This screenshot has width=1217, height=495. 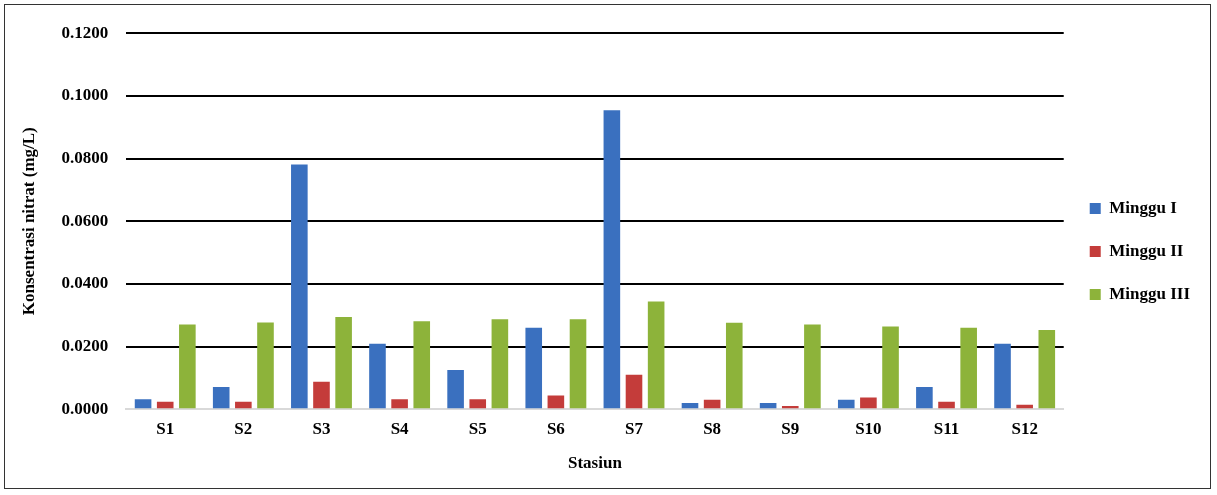 I want to click on x-tick-label: S3, so click(x=321, y=428).